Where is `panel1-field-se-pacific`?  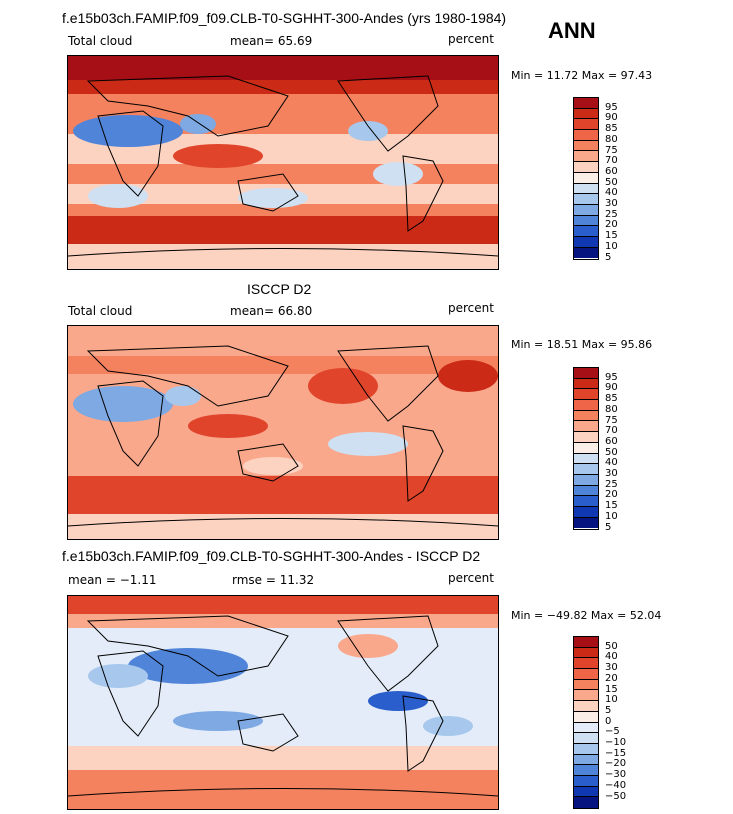 panel1-field-se-pacific is located at coordinates (398, 174).